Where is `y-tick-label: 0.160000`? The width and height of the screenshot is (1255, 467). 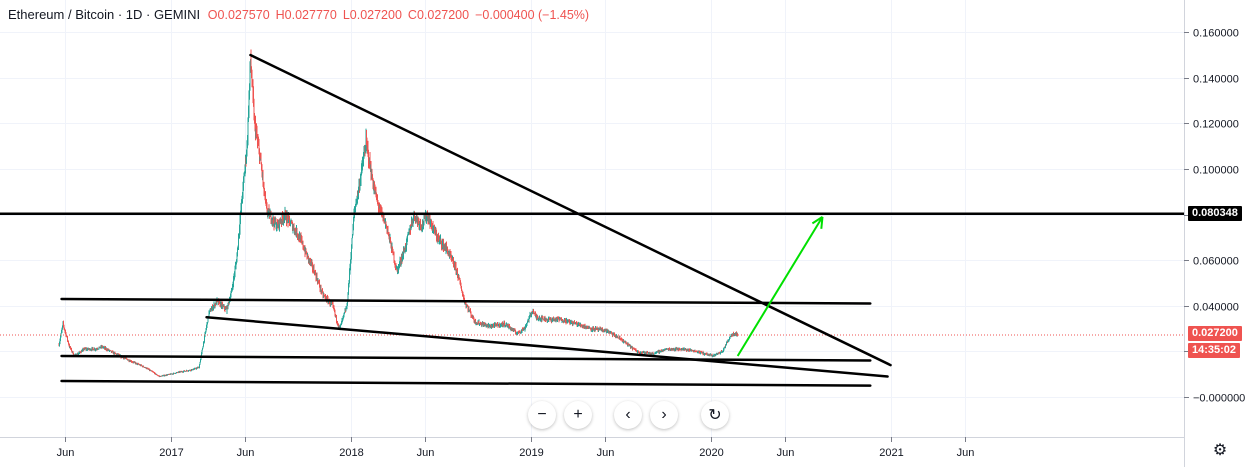 y-tick-label: 0.160000 is located at coordinates (1216, 34).